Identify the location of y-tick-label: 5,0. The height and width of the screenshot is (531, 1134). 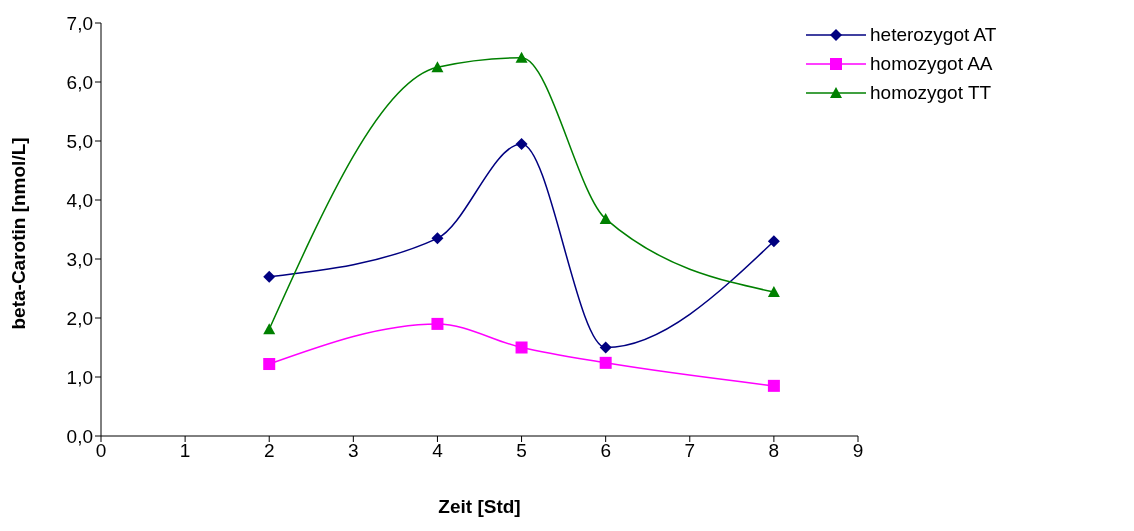
(79, 141).